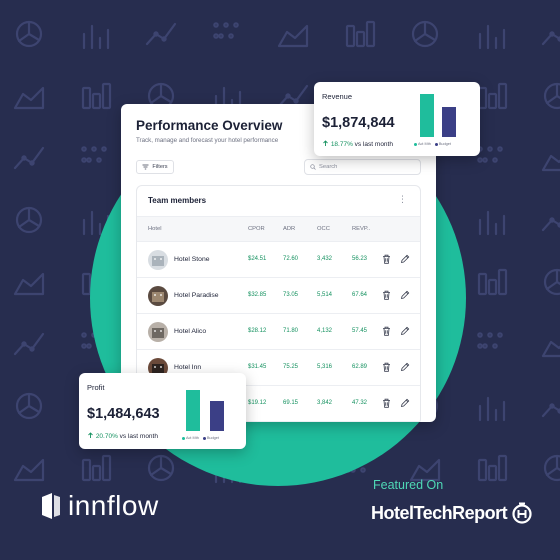 The width and height of the screenshot is (560, 560). What do you see at coordinates (402, 199) in the screenshot?
I see `more-options-icon: ⋮` at bounding box center [402, 199].